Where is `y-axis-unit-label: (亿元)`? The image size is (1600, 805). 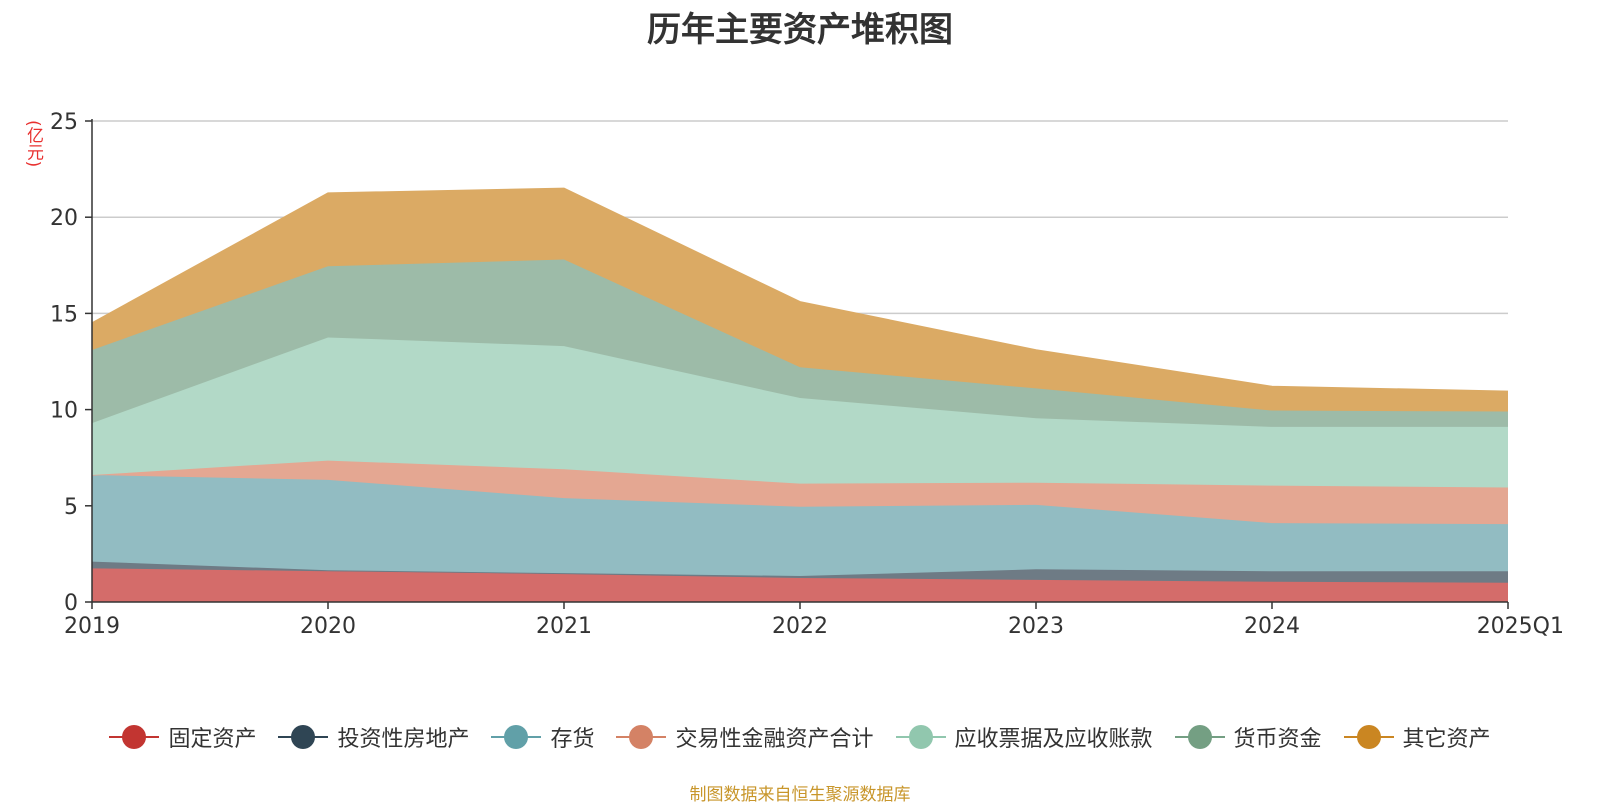 y-axis-unit-label: (亿元) is located at coordinates (33, 144).